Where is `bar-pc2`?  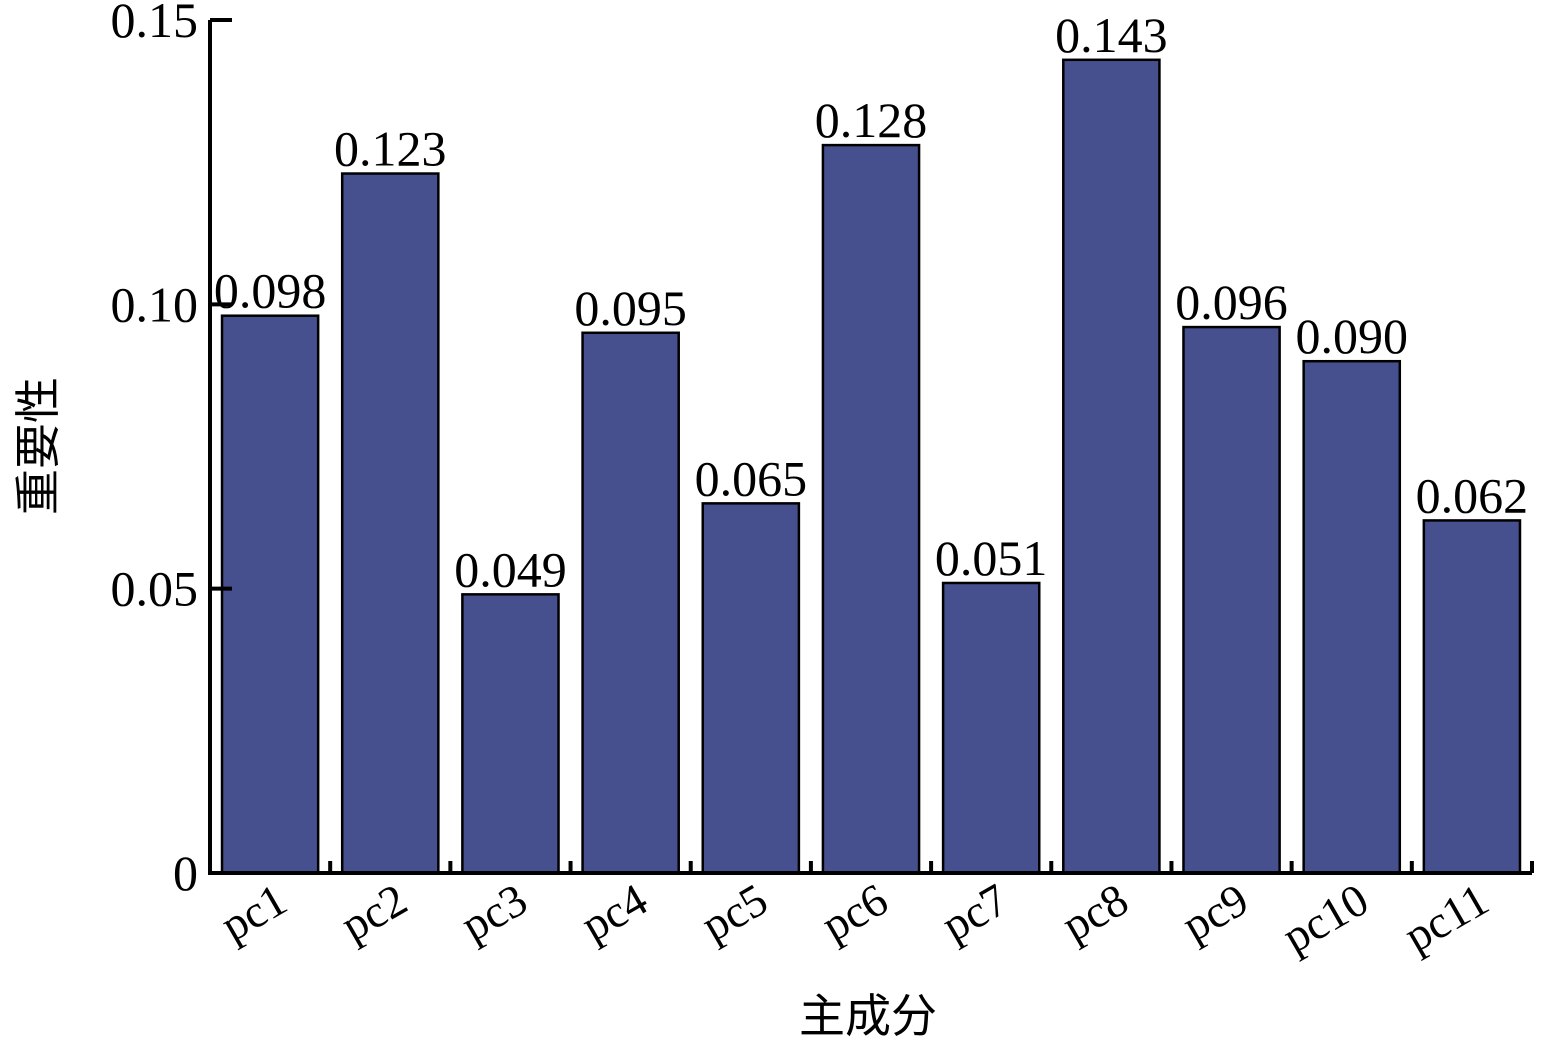 bar-pc2 is located at coordinates (390, 523).